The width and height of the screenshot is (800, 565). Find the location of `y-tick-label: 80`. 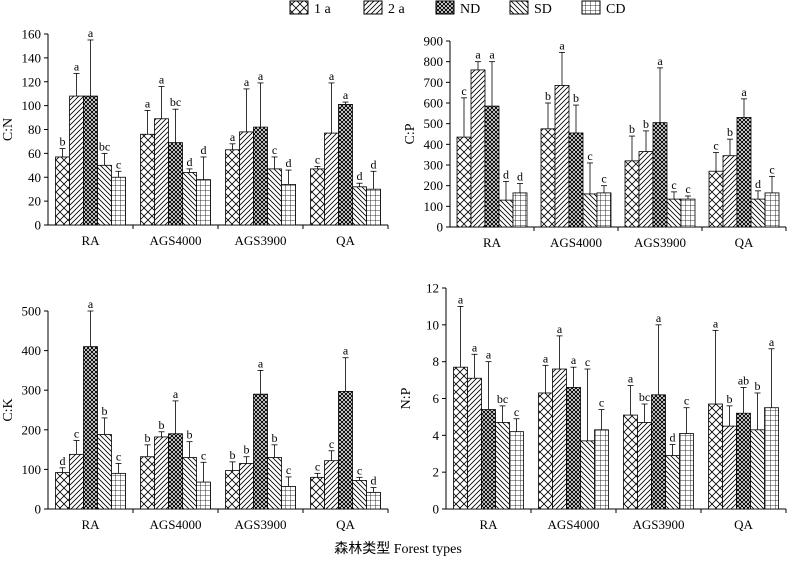

y-tick-label: 80 is located at coordinates (34, 129).